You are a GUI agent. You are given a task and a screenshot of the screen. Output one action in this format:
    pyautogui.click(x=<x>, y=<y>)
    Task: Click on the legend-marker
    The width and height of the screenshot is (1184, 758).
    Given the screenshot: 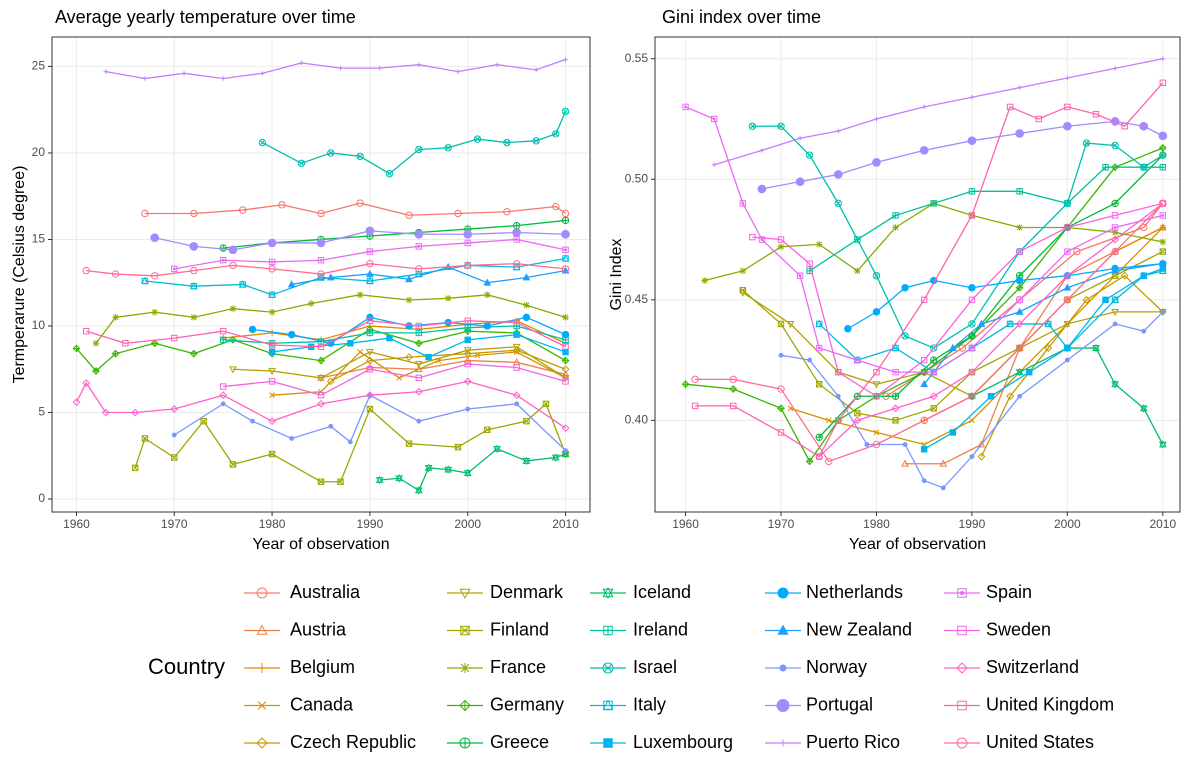 What is the action you would take?
    pyautogui.click(x=608, y=743)
    